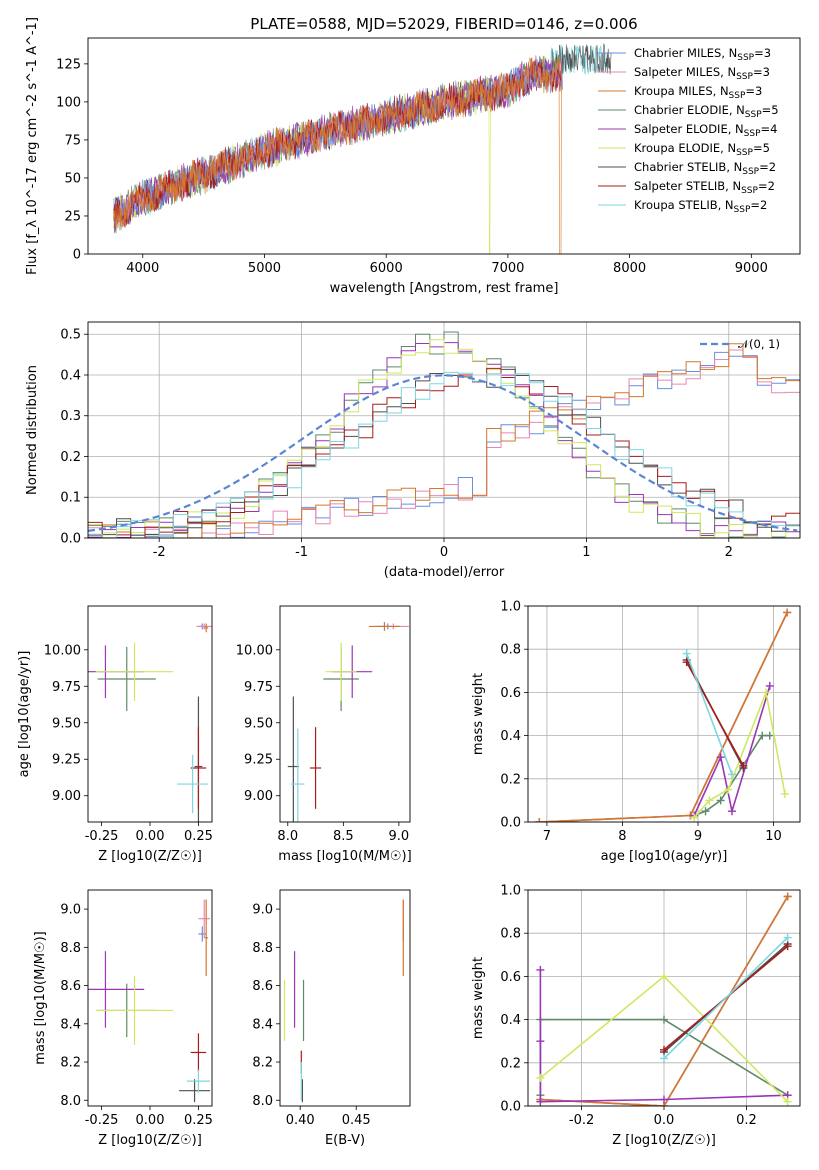 The height and width of the screenshot is (1170, 819). What do you see at coordinates (343, 836) in the screenshot?
I see `x-tick-label: 8.5` at bounding box center [343, 836].